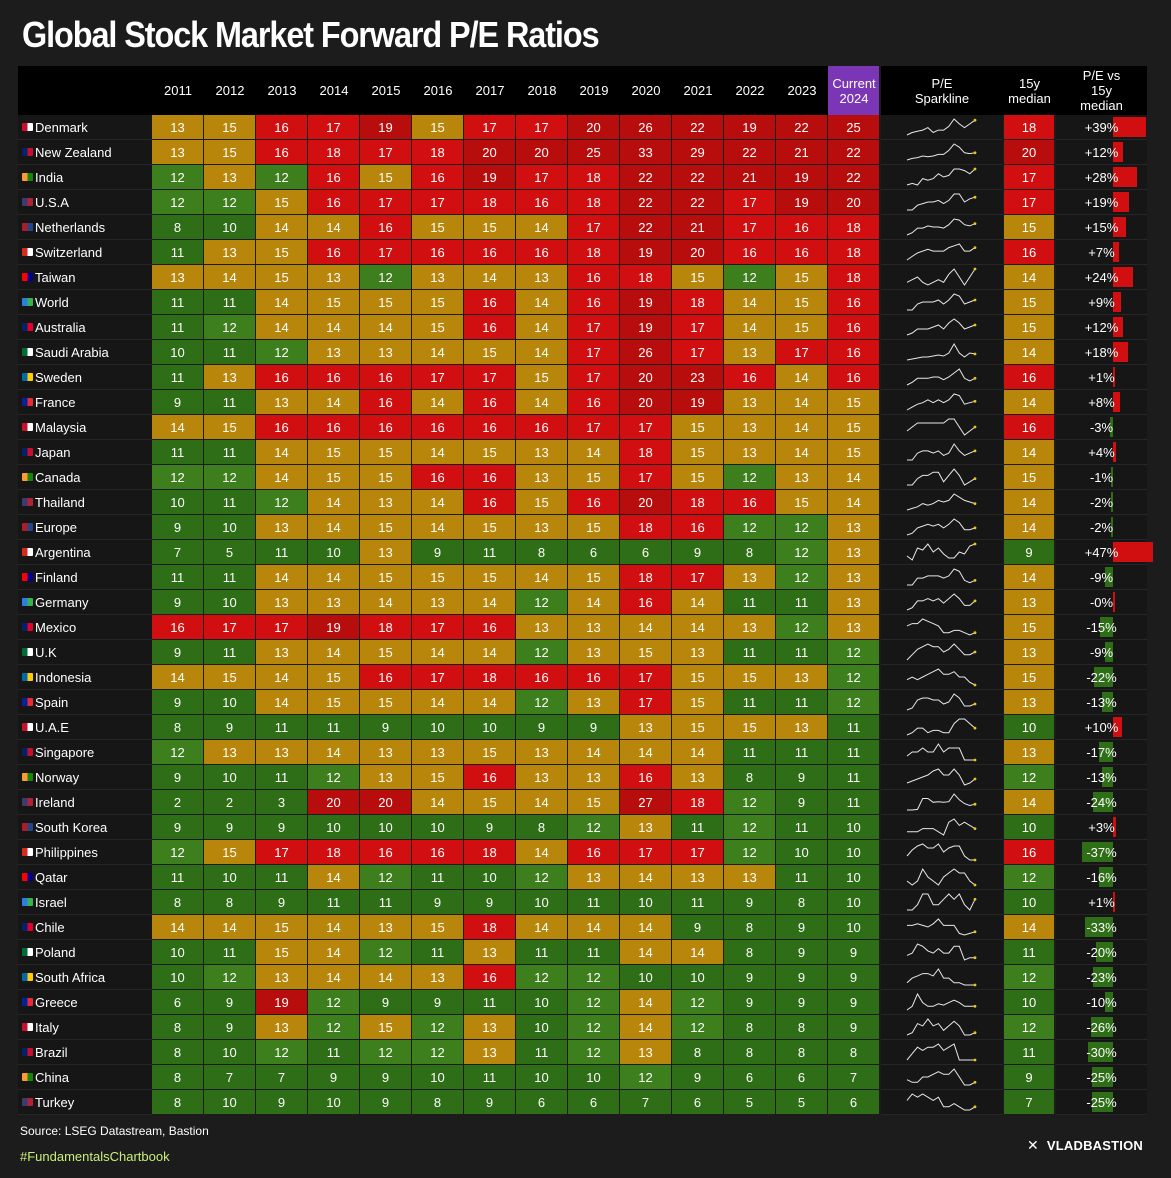  Describe the element at coordinates (1101, 977) in the screenshot. I see `vs-median-label: -23%` at that location.